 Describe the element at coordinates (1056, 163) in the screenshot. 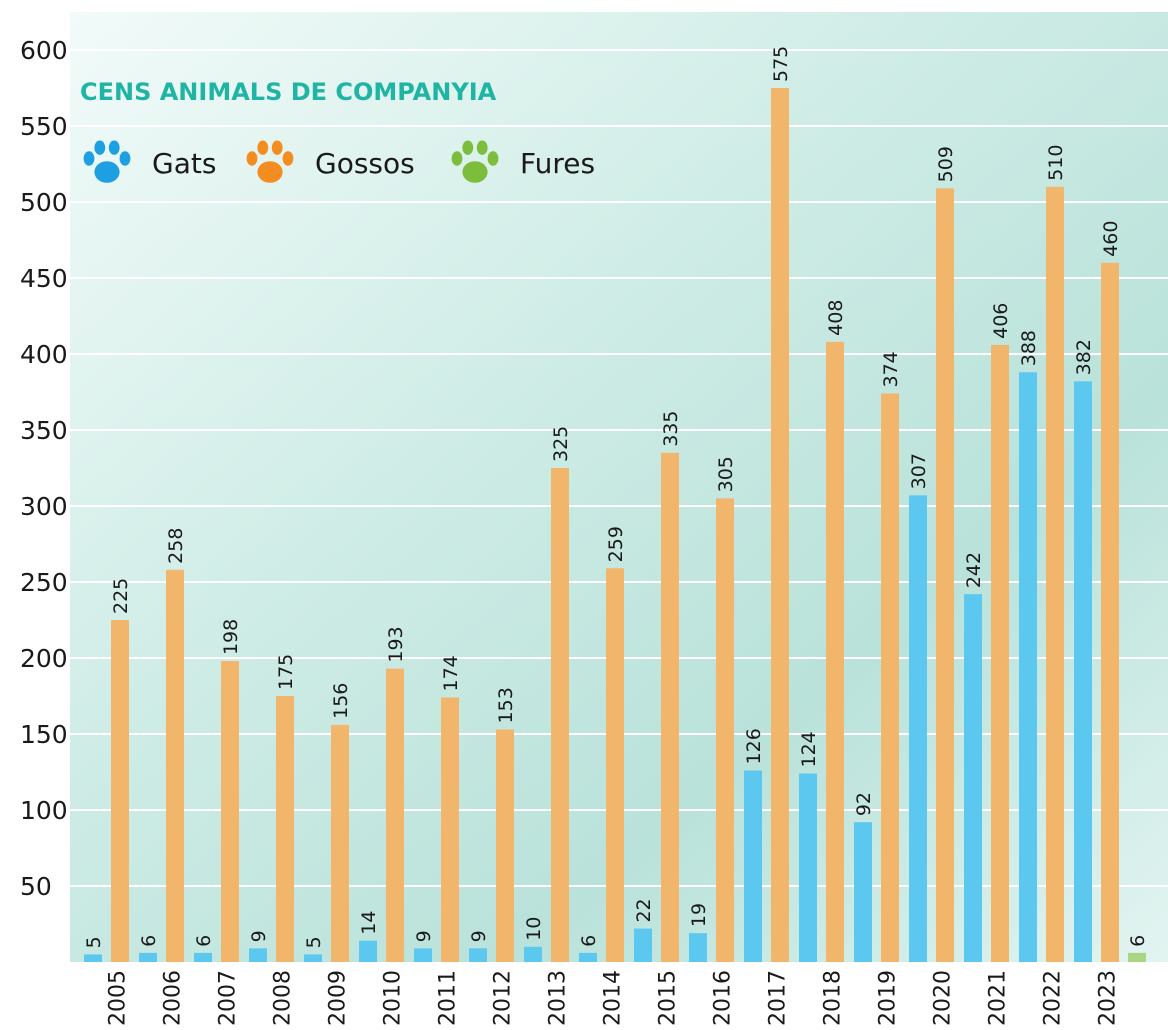

I see `value-label: 510` at that location.